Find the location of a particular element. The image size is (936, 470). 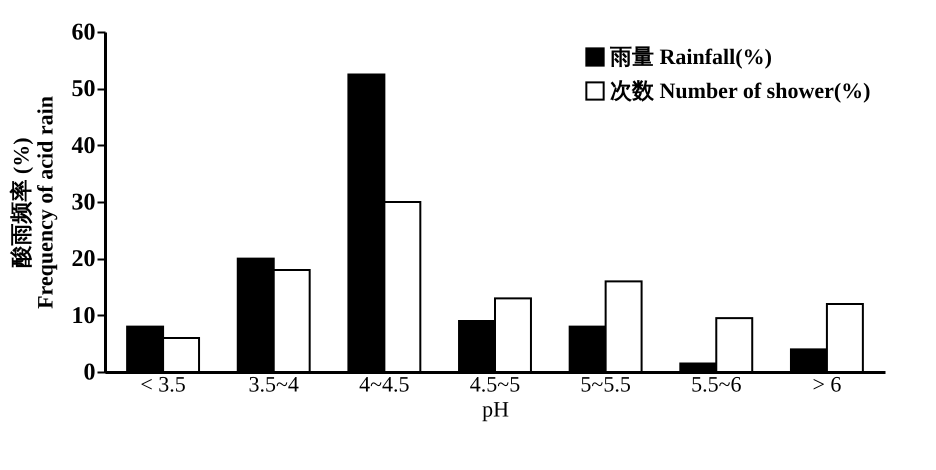

x-tick-label: 5.5~6 is located at coordinates (716, 384).